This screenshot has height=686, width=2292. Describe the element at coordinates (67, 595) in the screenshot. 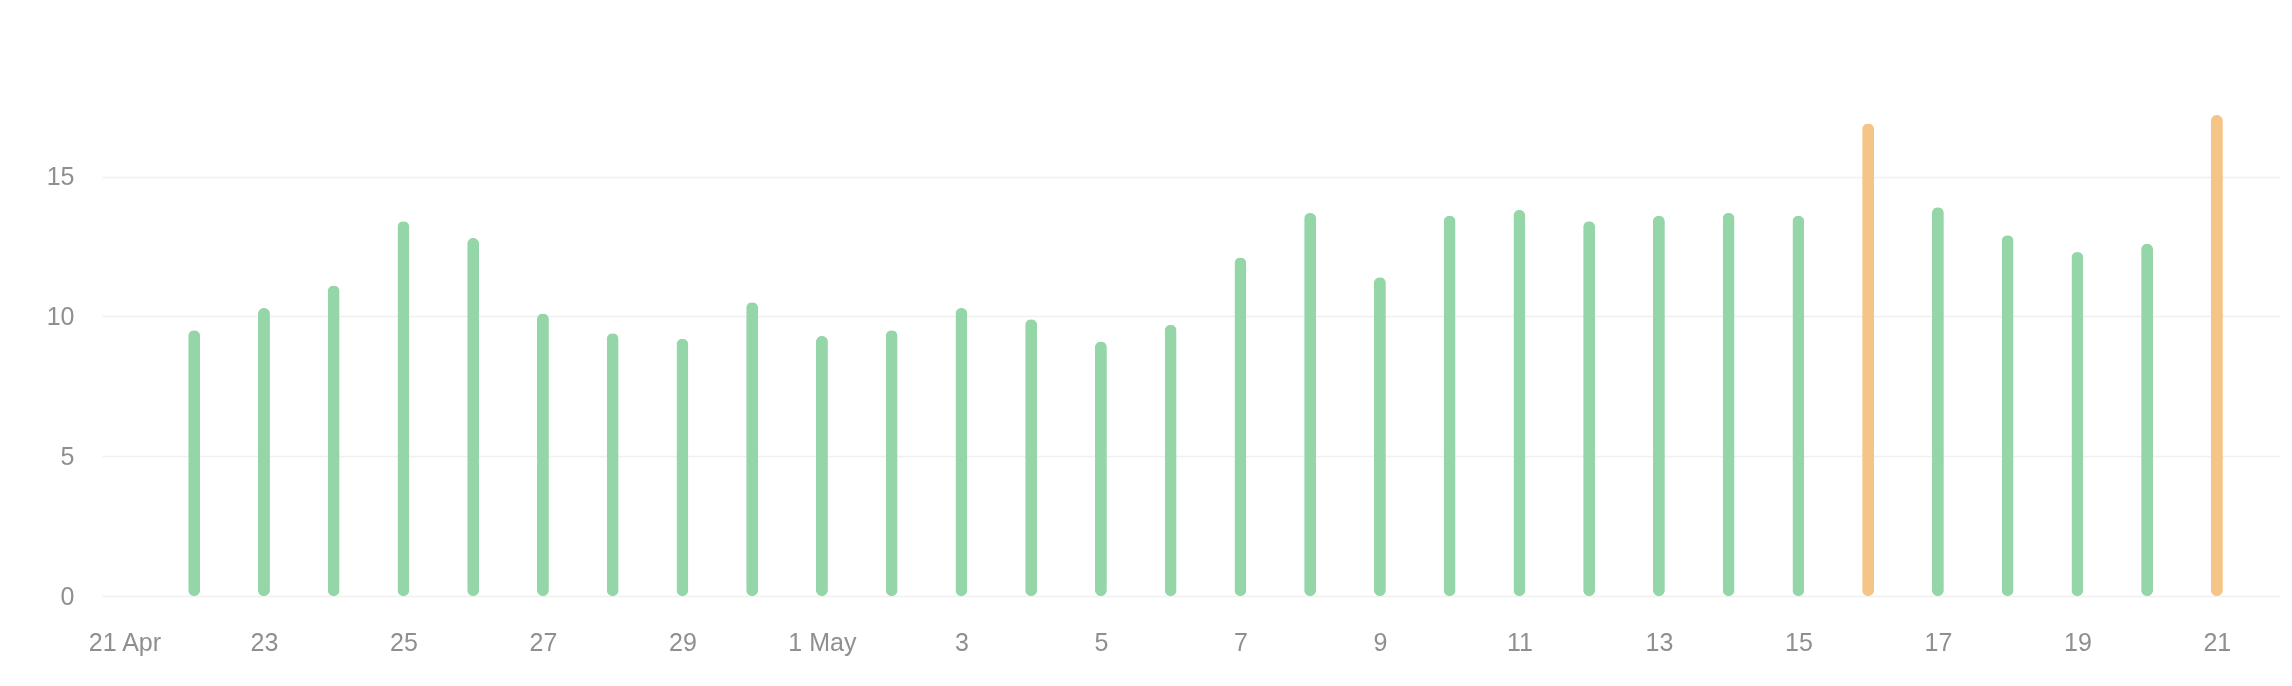

I see `y-tick-label: 0` at that location.